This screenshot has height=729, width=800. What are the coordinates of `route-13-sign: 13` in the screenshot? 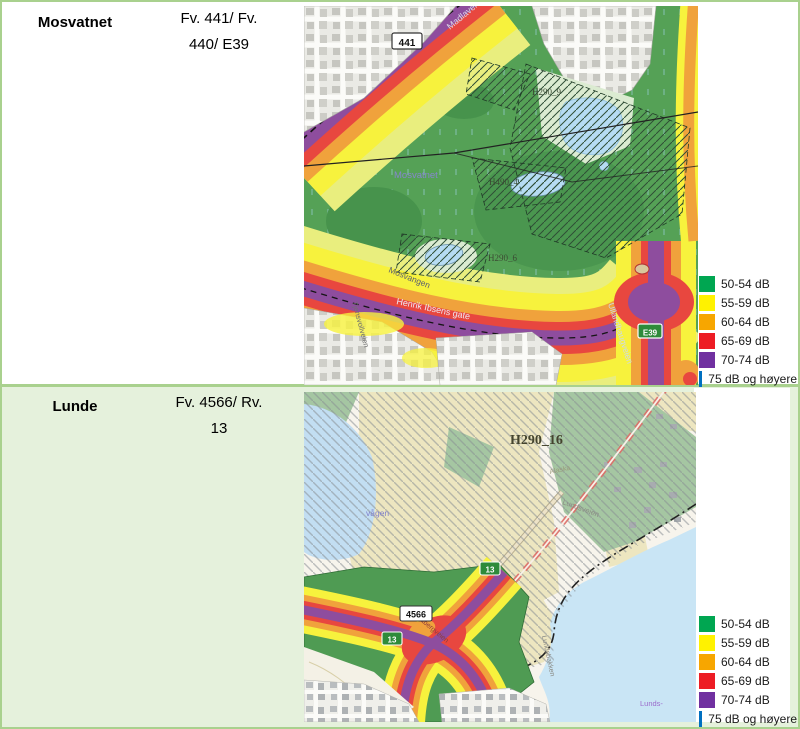 It's located at (392, 638).